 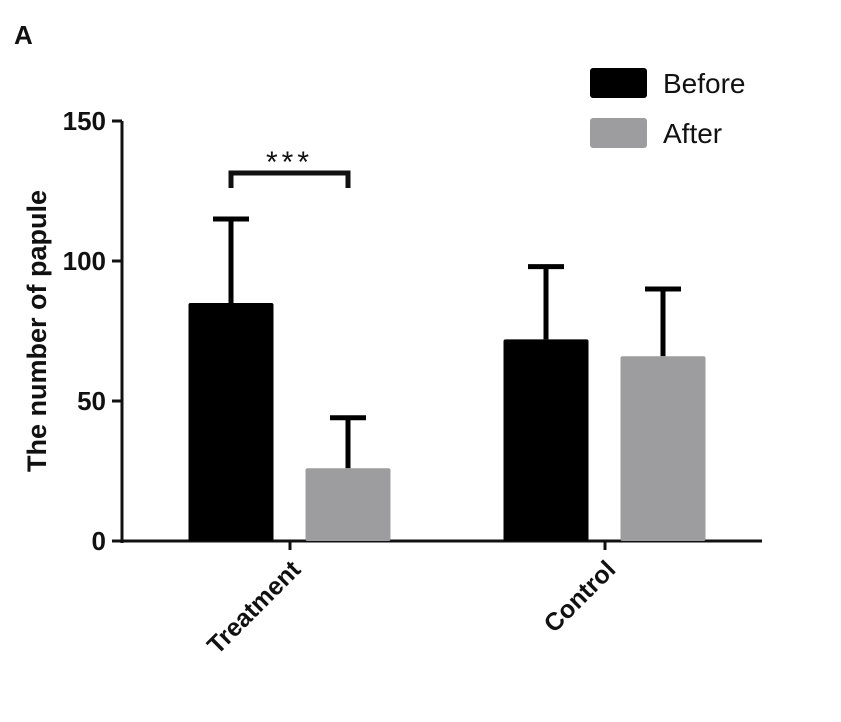 I want to click on y-tick-label: 50, so click(x=91, y=401).